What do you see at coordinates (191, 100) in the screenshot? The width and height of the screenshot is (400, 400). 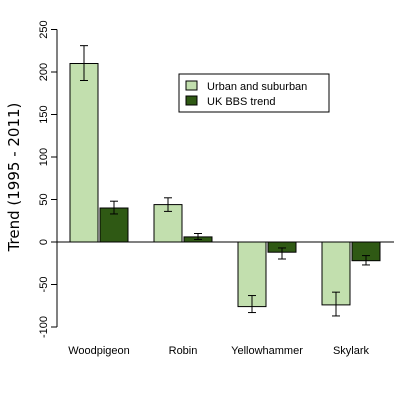 I see `legend-swatch-uk-bbs` at bounding box center [191, 100].